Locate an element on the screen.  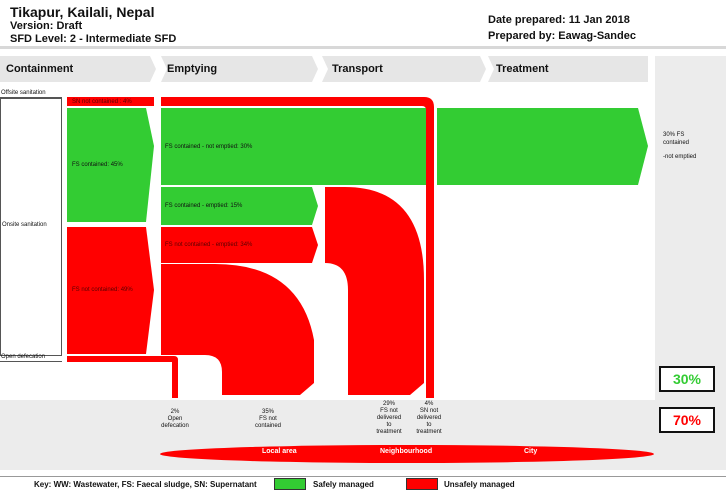
label-fs-contained: FS contained: 45% is located at coordinates (97, 165).